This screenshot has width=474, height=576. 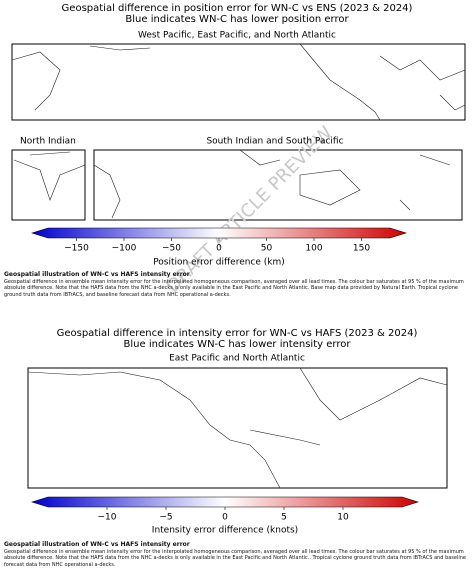 What do you see at coordinates (48, 142) in the screenshot?
I see `panel-title: North Indian` at bounding box center [48, 142].